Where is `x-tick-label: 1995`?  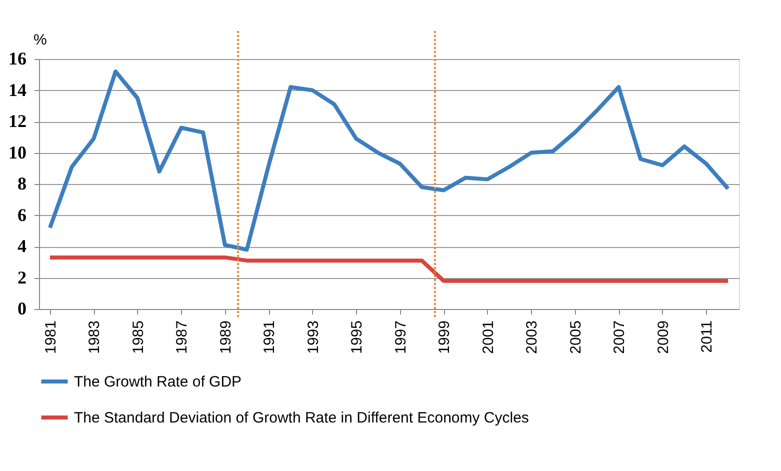 x-tick-label: 1995 is located at coordinates (357, 337).